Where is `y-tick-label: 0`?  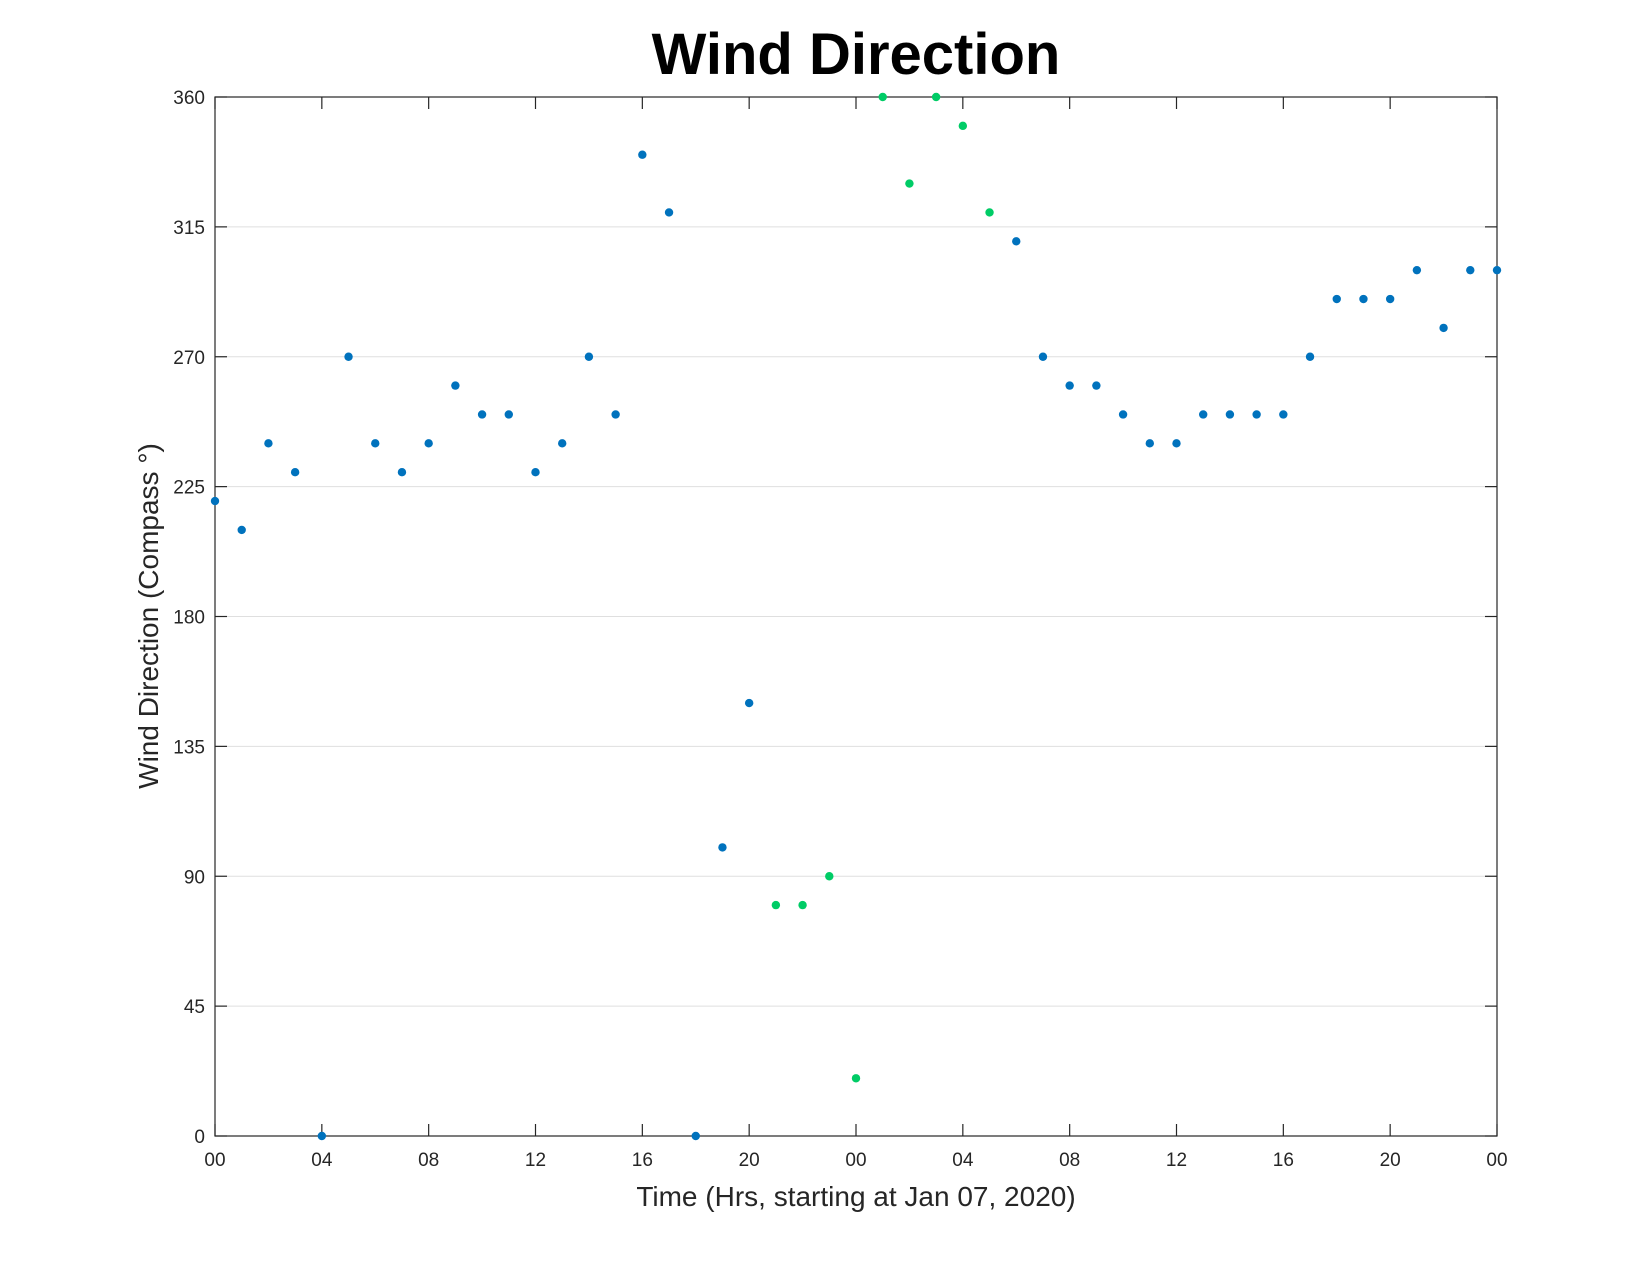
y-tick-label: 0 is located at coordinates (199, 1137).